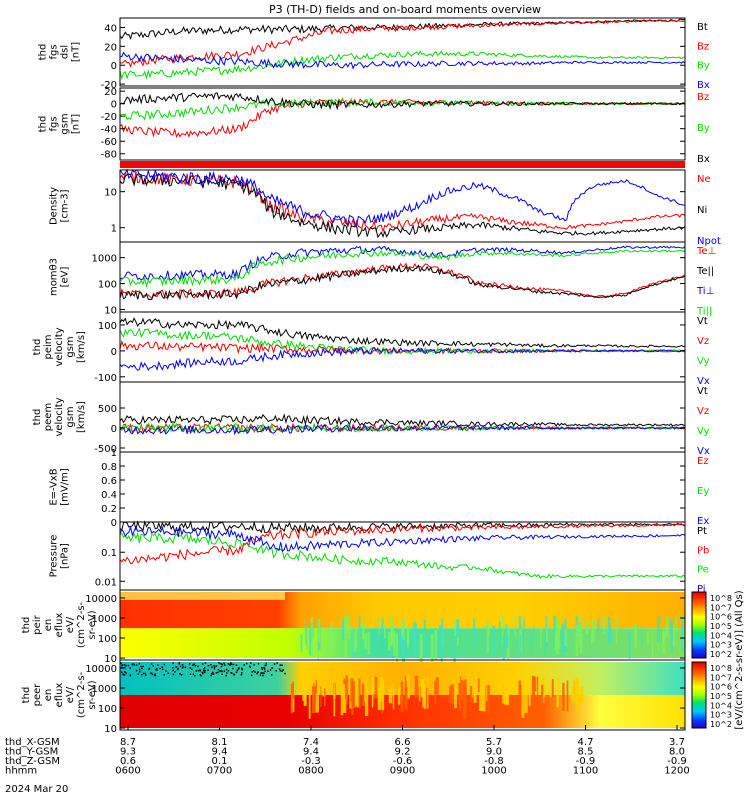 The image size is (750, 800). What do you see at coordinates (114, 523) in the screenshot?
I see `y-tick-label: 0` at bounding box center [114, 523].